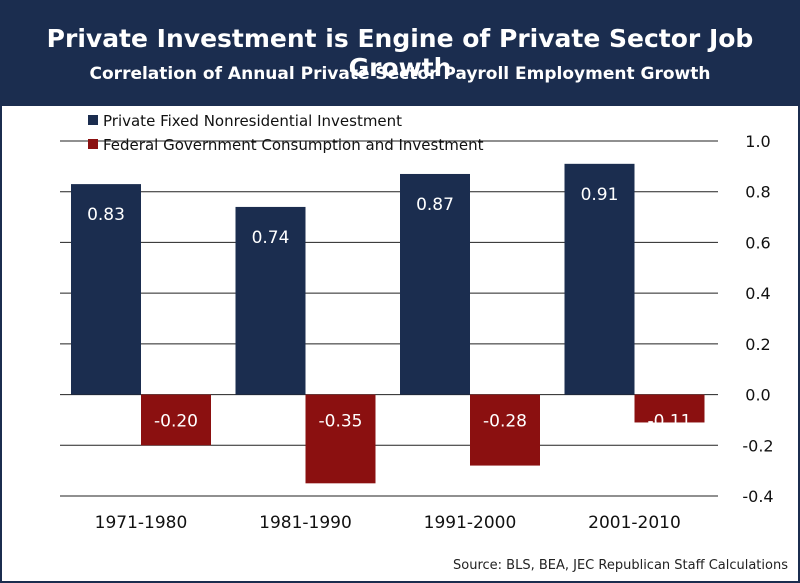 The image size is (800, 583). What do you see at coordinates (757, 293) in the screenshot?
I see `y-tick-label: 0.4` at bounding box center [757, 293].